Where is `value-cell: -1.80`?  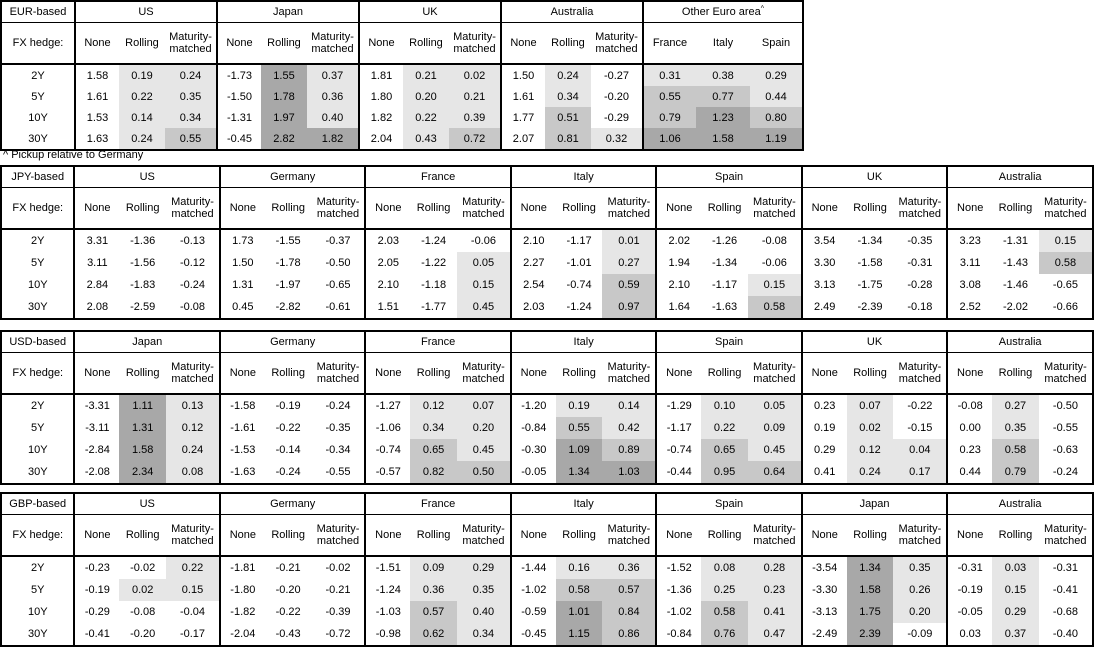 value-cell: -1.80 is located at coordinates (241, 590).